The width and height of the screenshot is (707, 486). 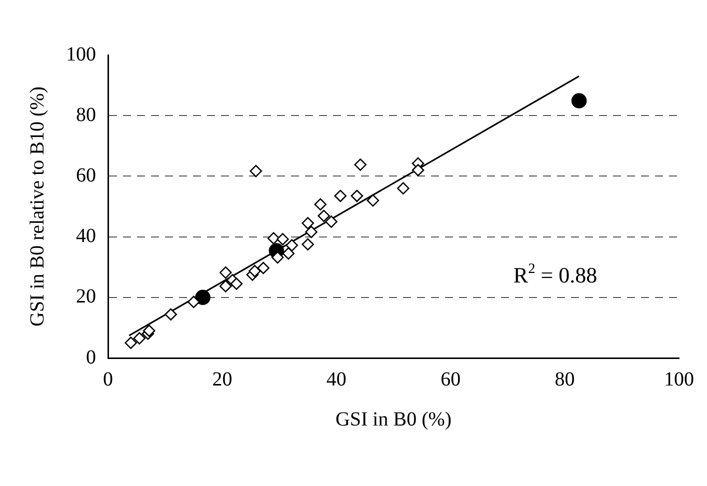 What do you see at coordinates (450, 379) in the screenshot?
I see `x-tick-label: 60` at bounding box center [450, 379].